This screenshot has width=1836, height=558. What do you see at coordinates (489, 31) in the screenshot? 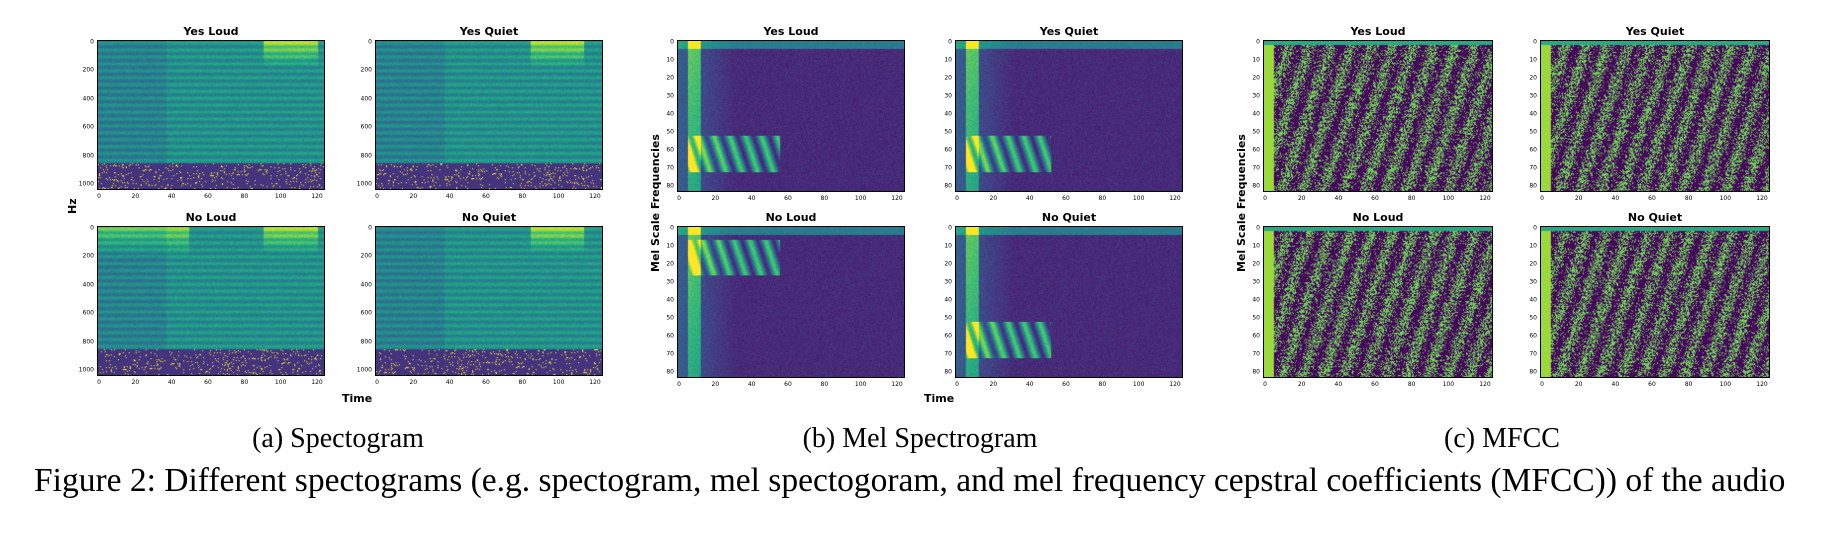
I see `panel-title: Yes Quiet` at bounding box center [489, 31].